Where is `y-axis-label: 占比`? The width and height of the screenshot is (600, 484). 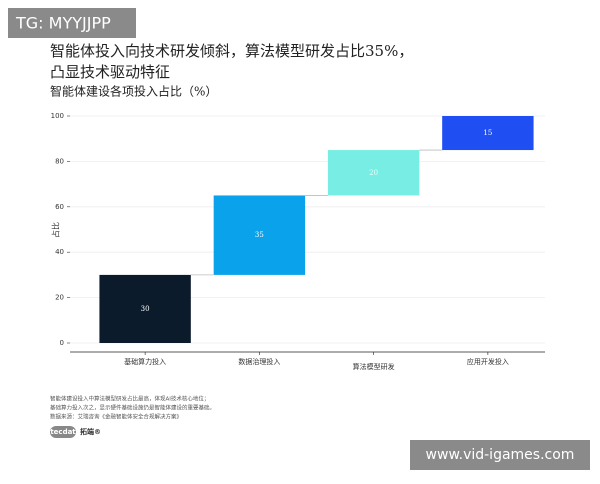
y-axis-label: 占比 is located at coordinates (56, 230).